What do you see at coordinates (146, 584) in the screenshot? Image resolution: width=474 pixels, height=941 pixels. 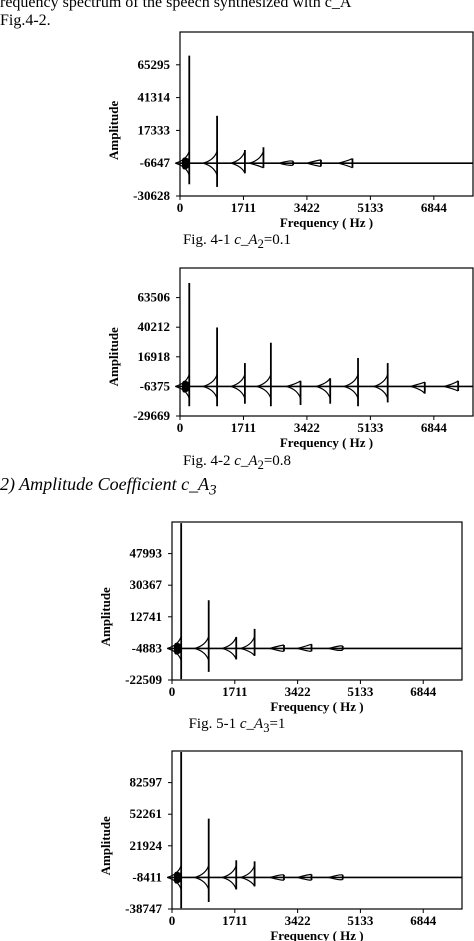 I see `y-tick-label: 30367` at bounding box center [146, 584].